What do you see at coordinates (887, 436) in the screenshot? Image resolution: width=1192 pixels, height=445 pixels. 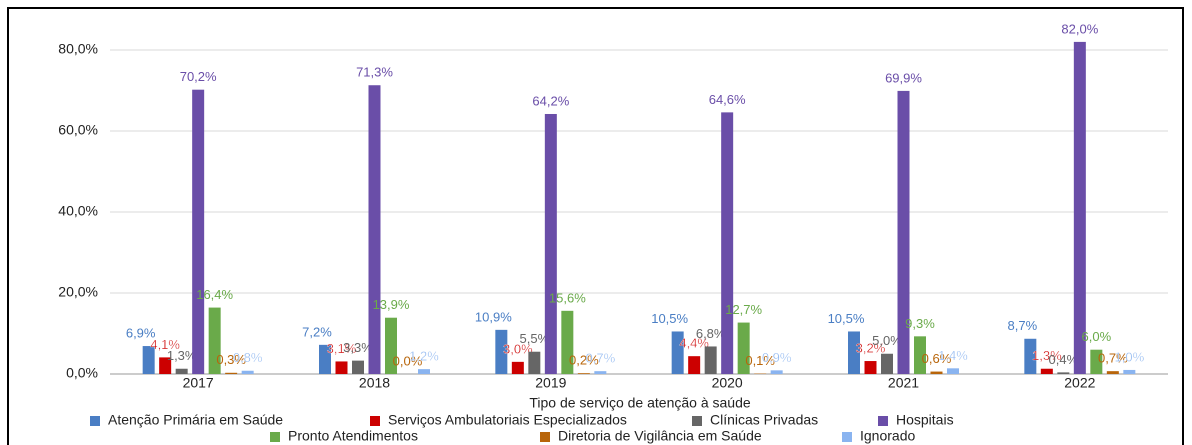 I see `legend-label: Ignorado` at bounding box center [887, 436].